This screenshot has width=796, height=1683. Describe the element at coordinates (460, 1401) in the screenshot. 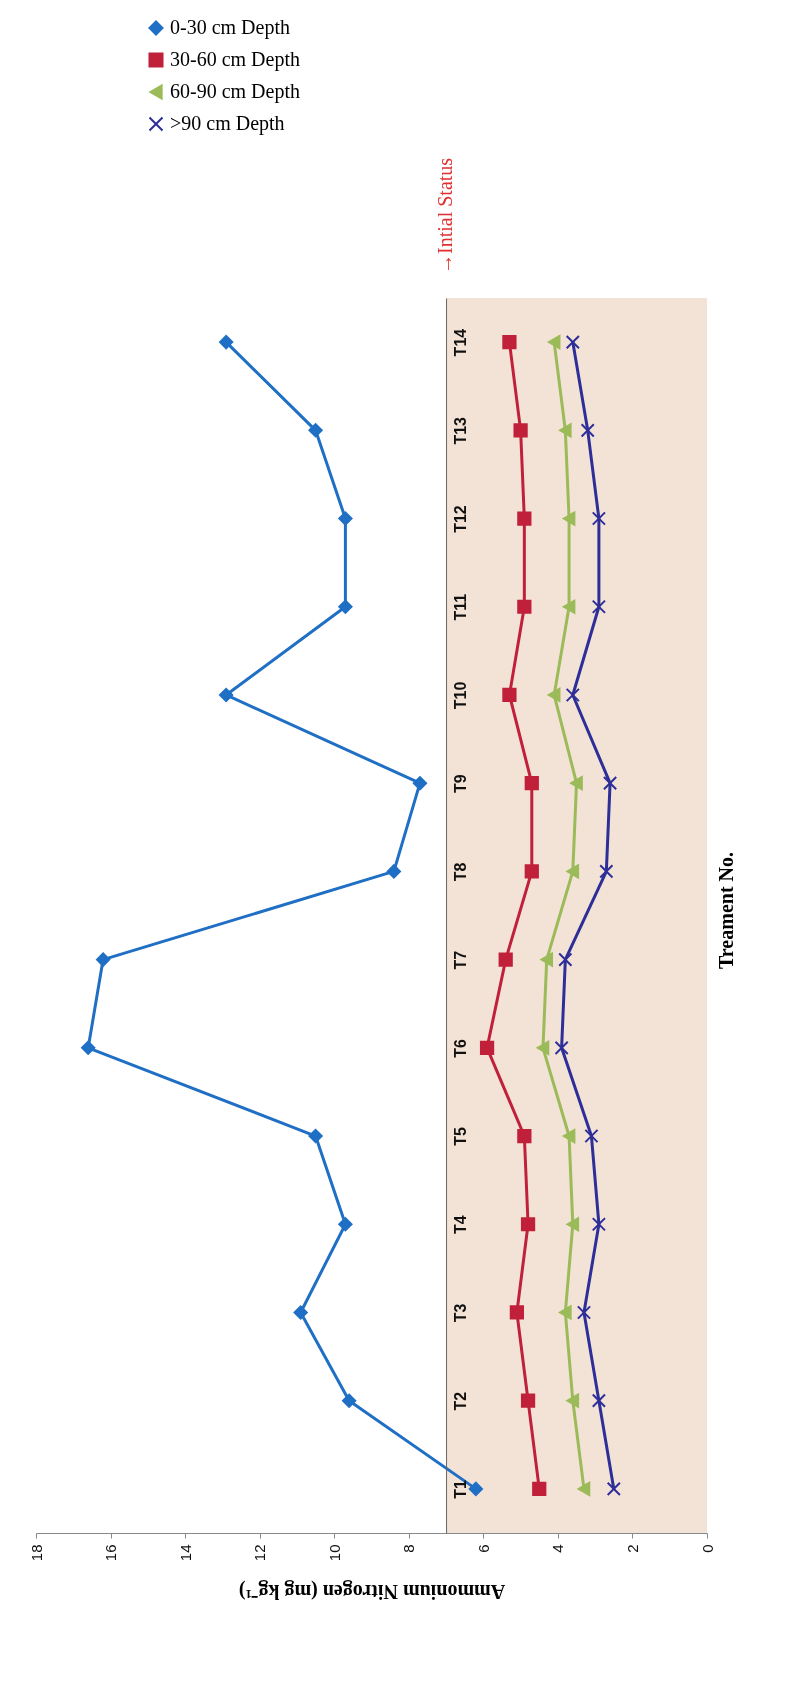

I see `y-tick-label: T2` at that location.